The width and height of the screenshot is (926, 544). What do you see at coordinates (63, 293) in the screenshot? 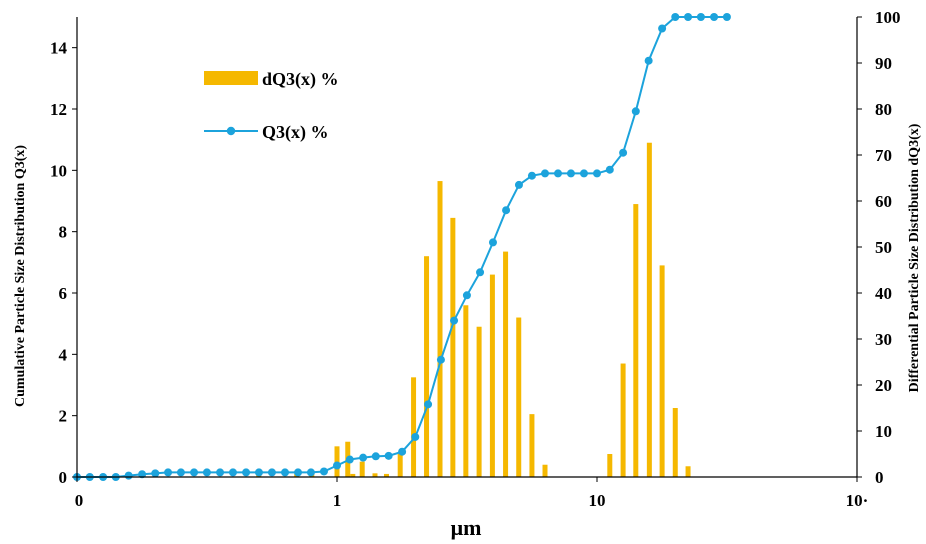
I see `y-left-tick-label: 6` at bounding box center [63, 293].